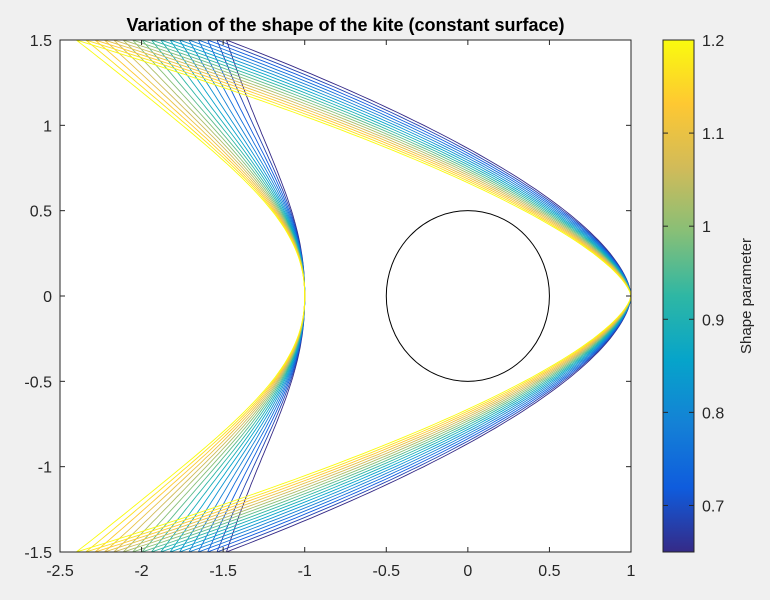  What do you see at coordinates (713, 320) in the screenshot?
I see `colorbar-tick-label: 0.9` at bounding box center [713, 320].